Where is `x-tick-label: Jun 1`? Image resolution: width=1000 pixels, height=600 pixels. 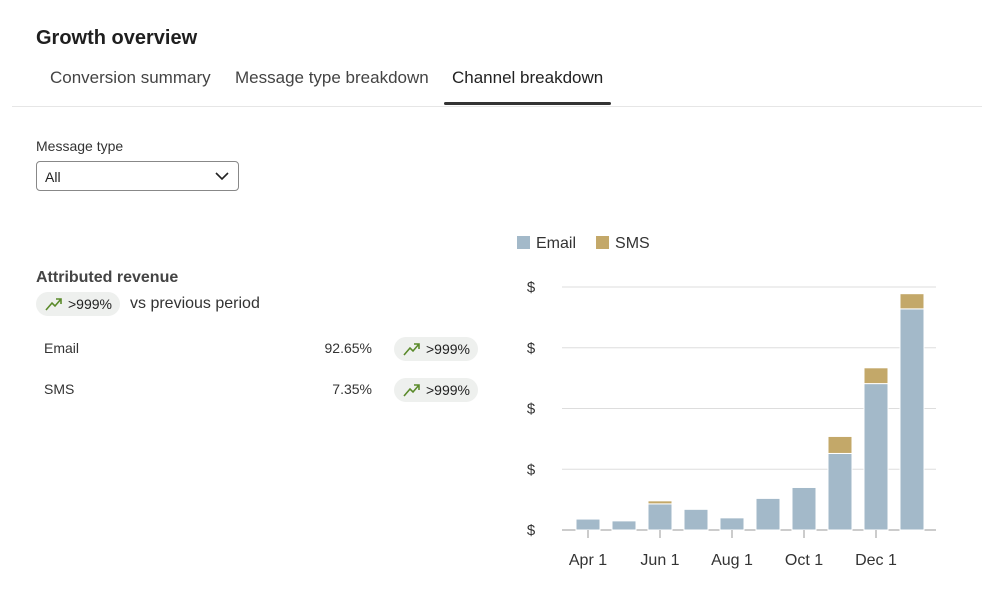
x-tick-label: Jun 1 is located at coordinates (659, 560).